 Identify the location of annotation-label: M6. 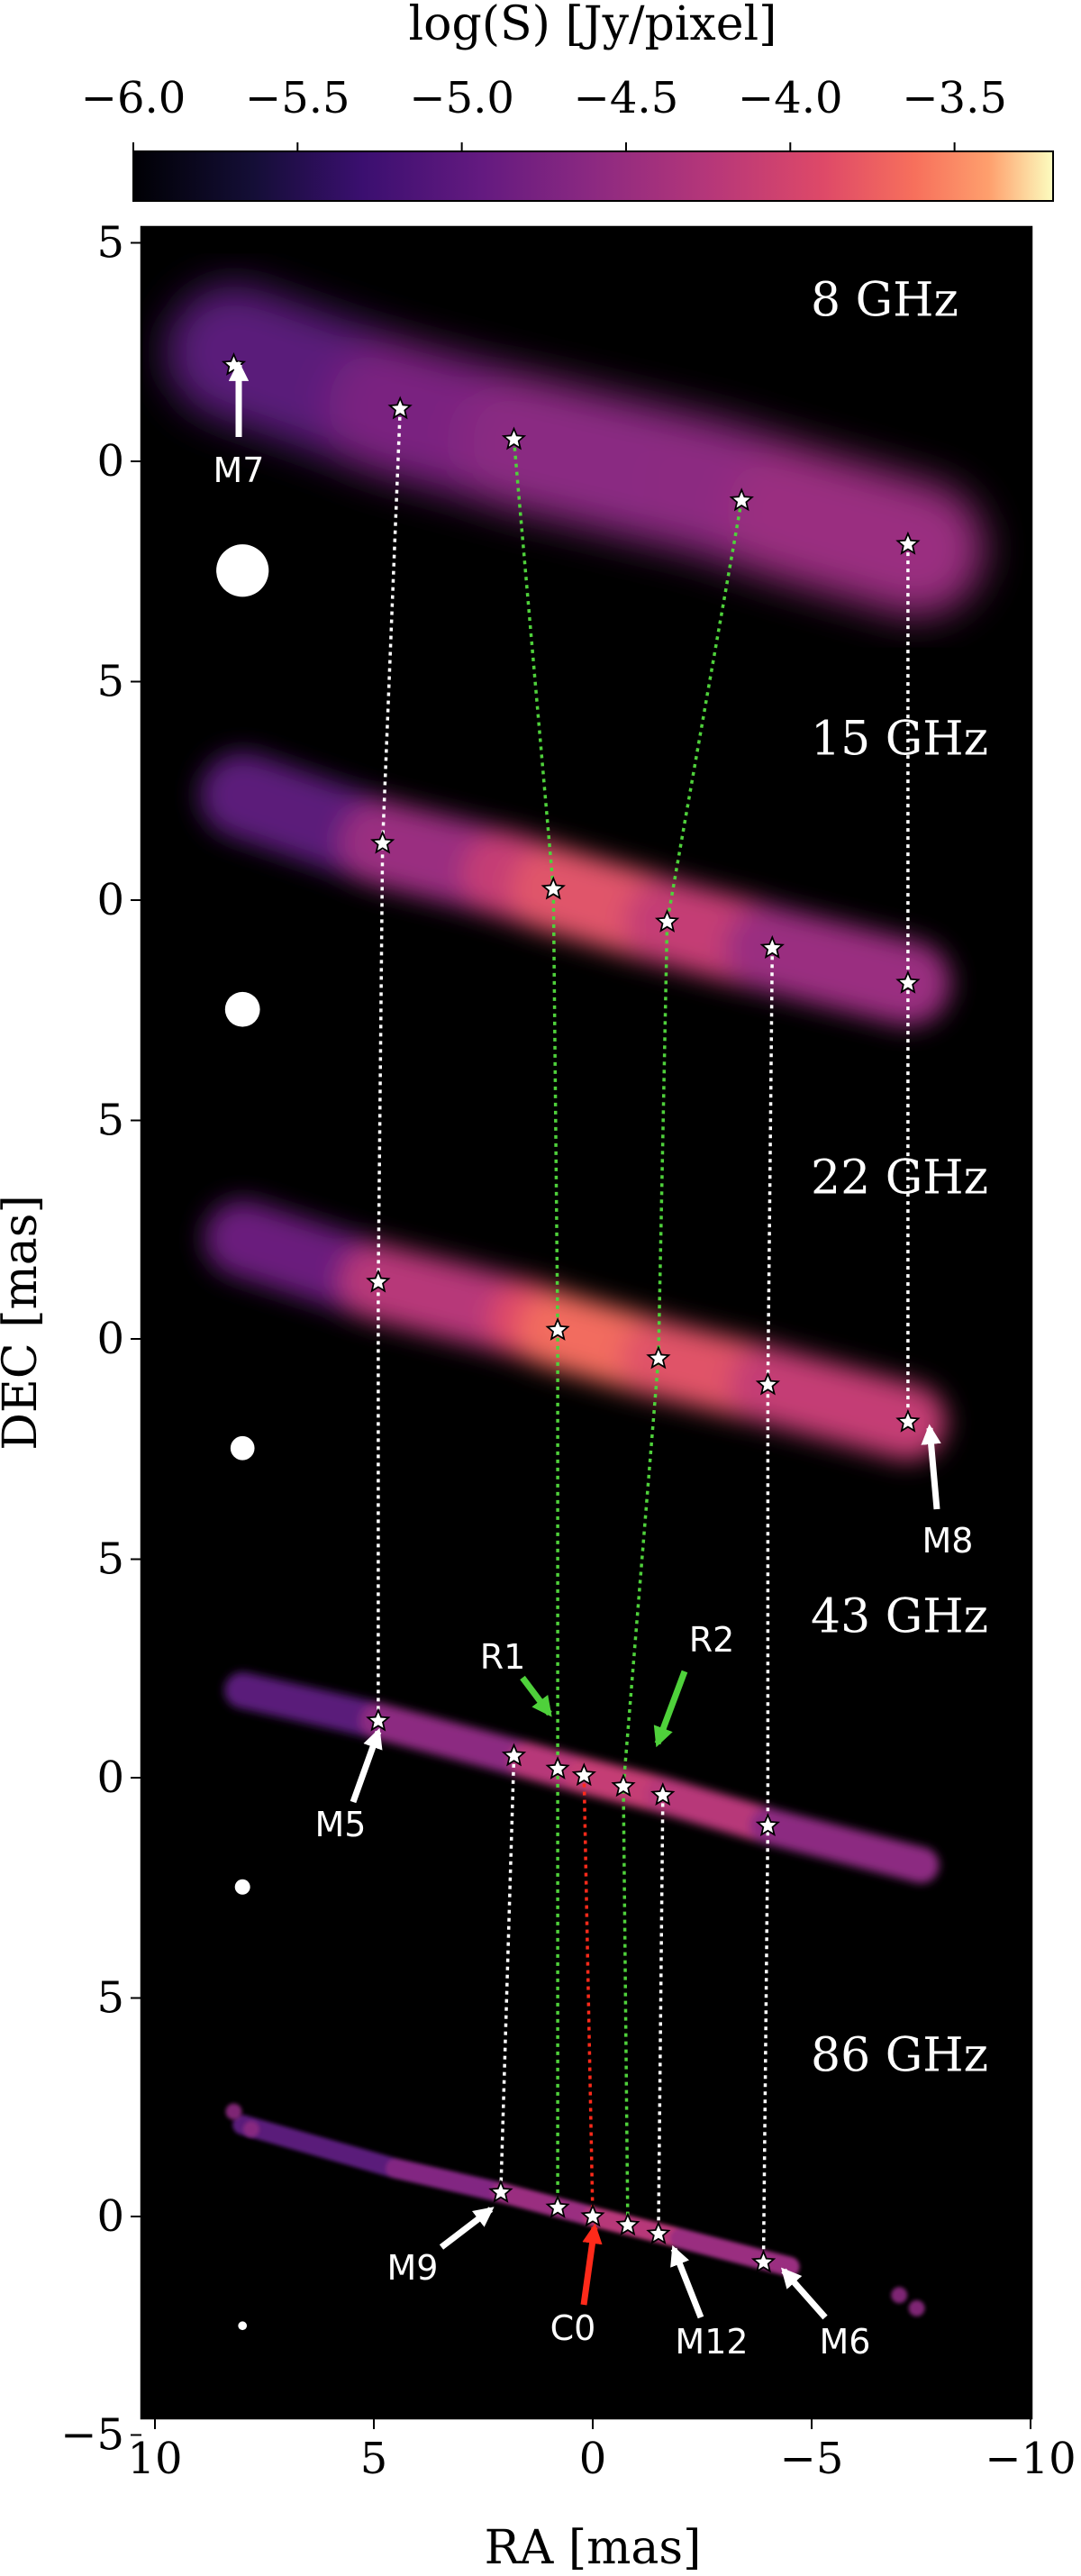
(845, 2342).